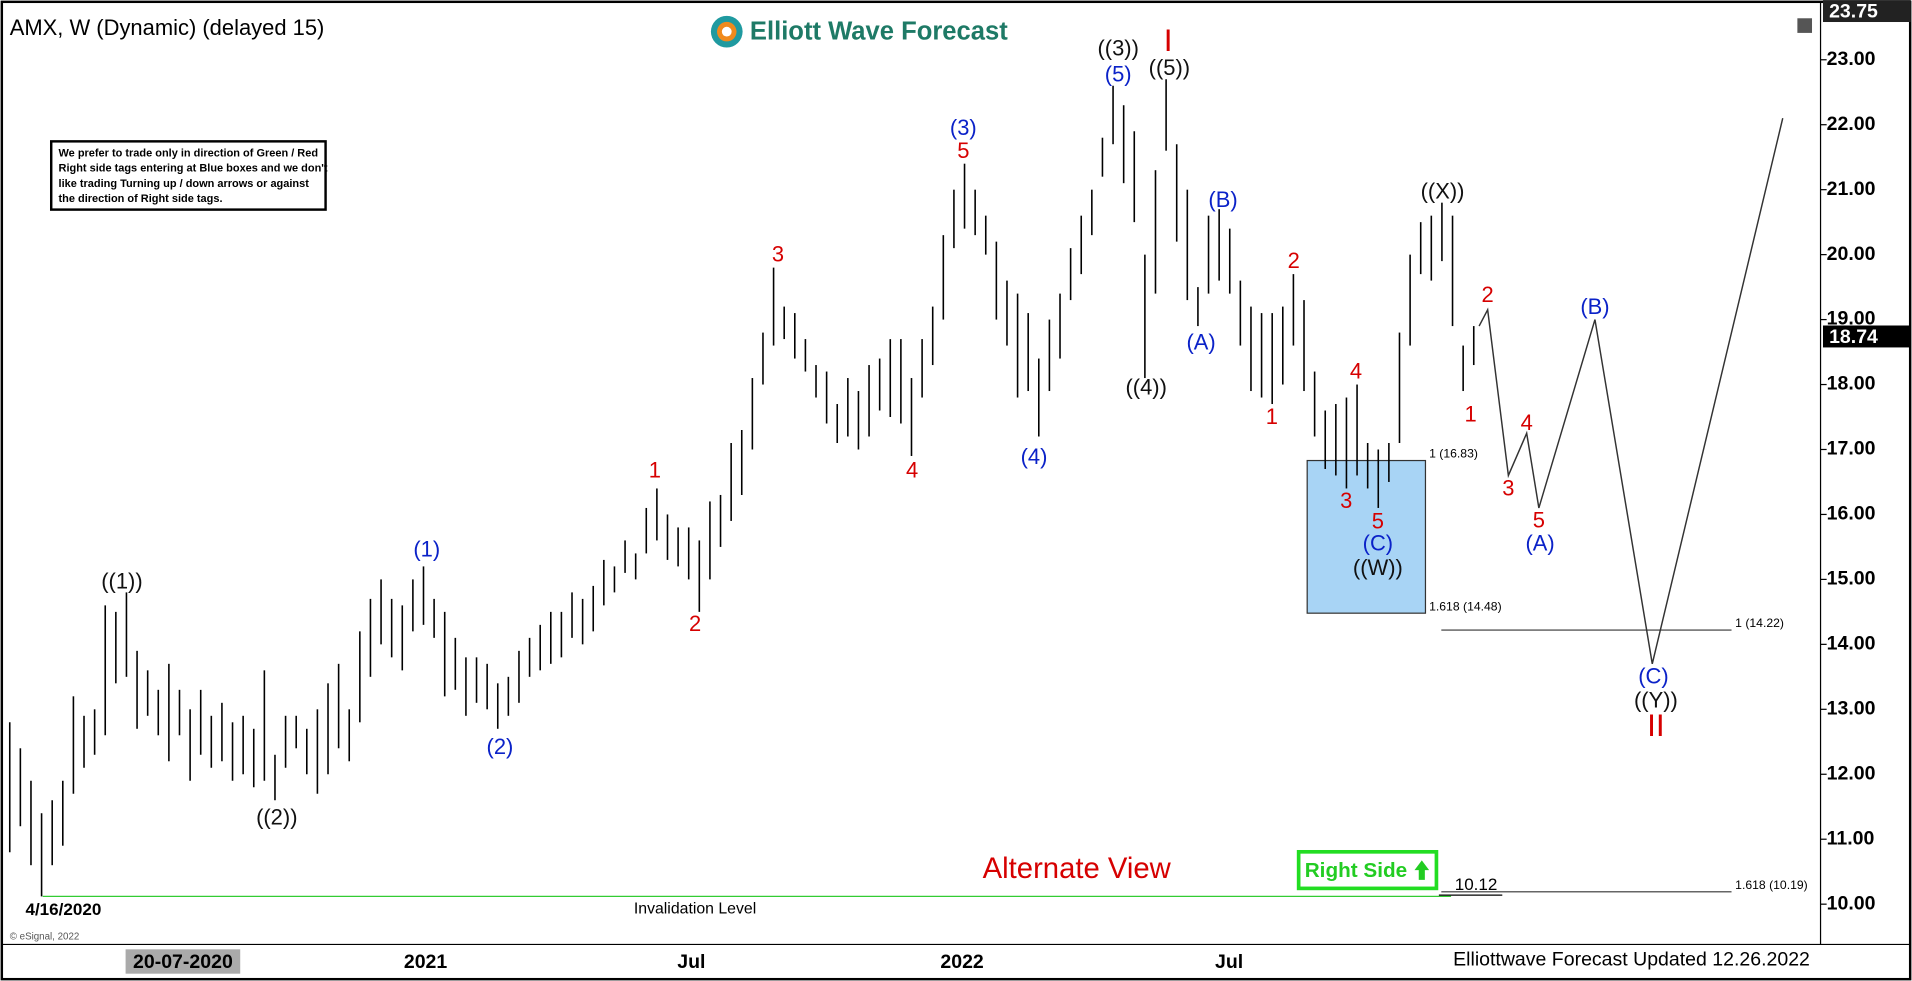  I want to click on brand-name: Elliott Wave Forecast, so click(879, 32).